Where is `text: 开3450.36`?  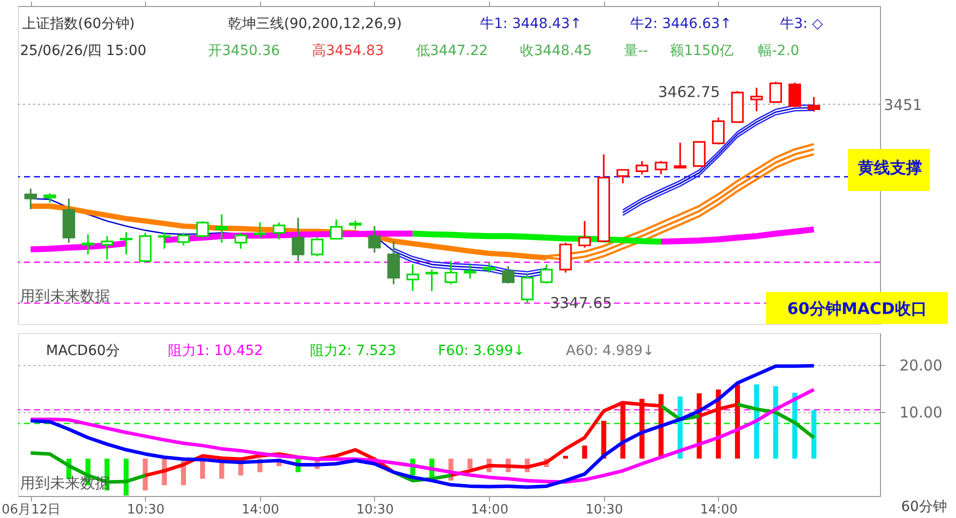 text: 开3450.36 is located at coordinates (244, 51).